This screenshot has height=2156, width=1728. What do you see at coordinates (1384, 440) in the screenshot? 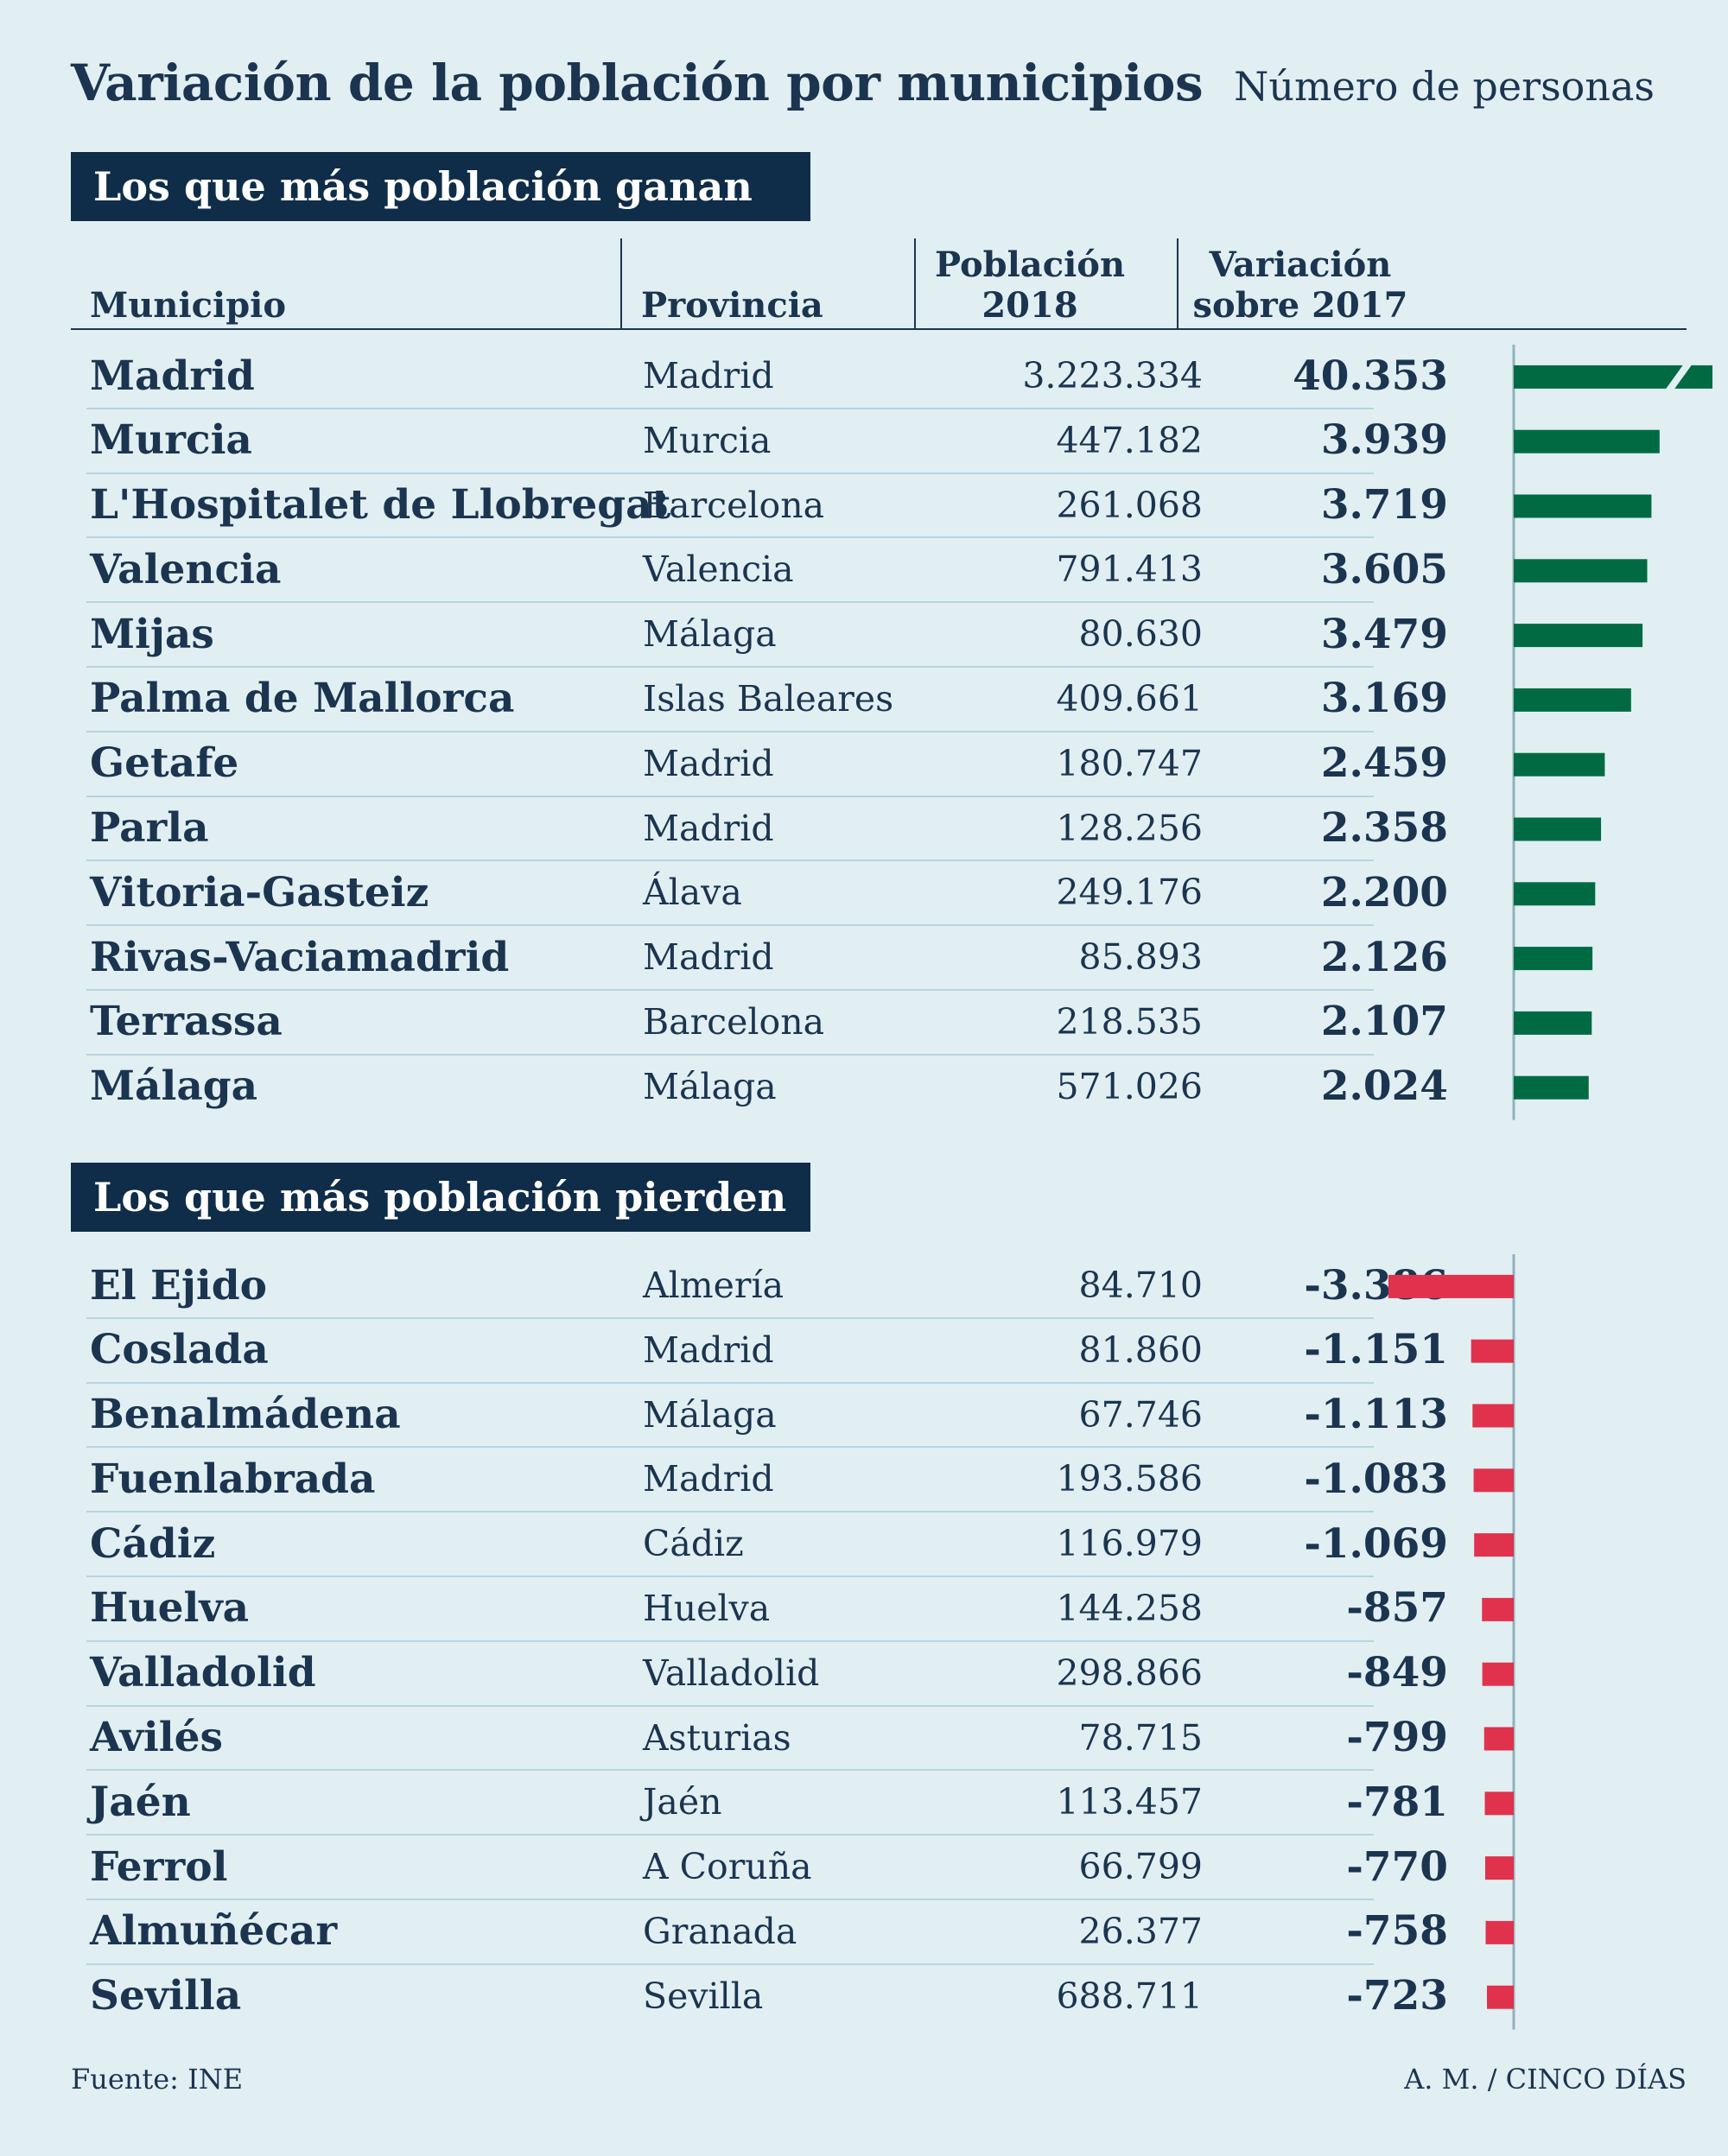
I see `variacion-cell: 3.939` at bounding box center [1384, 440].